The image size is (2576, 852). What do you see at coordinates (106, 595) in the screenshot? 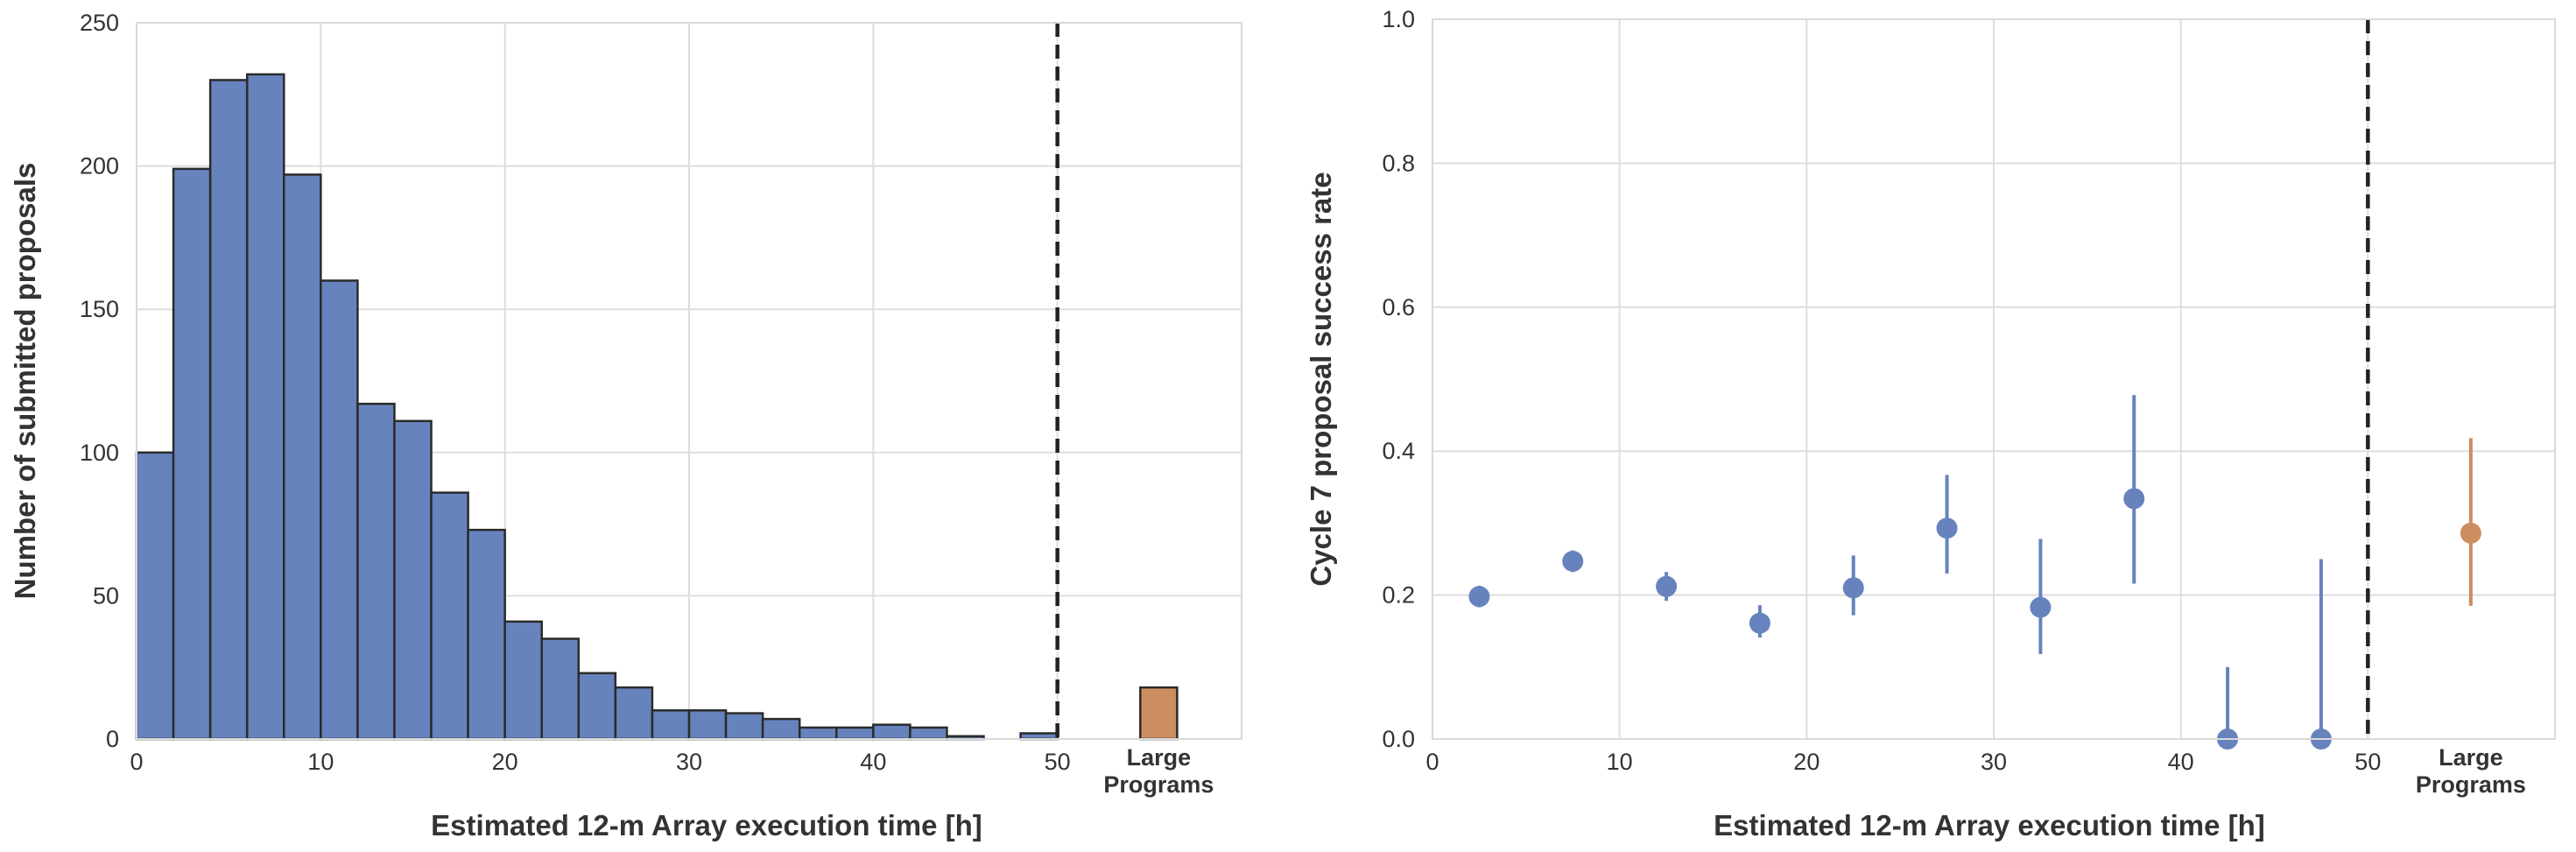
I see `histogram-y-tick-50: 50` at bounding box center [106, 595].